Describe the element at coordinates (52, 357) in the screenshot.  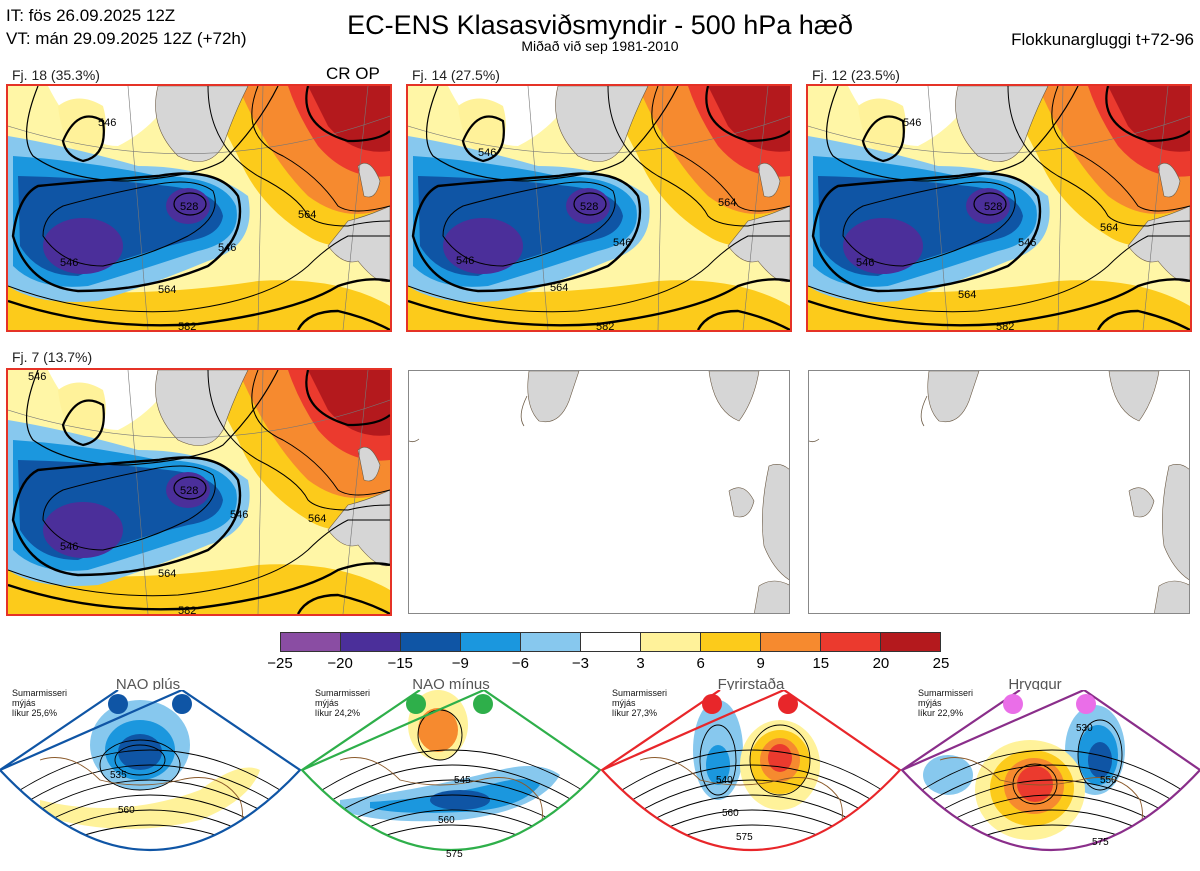
I see `cluster-4-label: Fj. 7 (13.7%)` at that location.